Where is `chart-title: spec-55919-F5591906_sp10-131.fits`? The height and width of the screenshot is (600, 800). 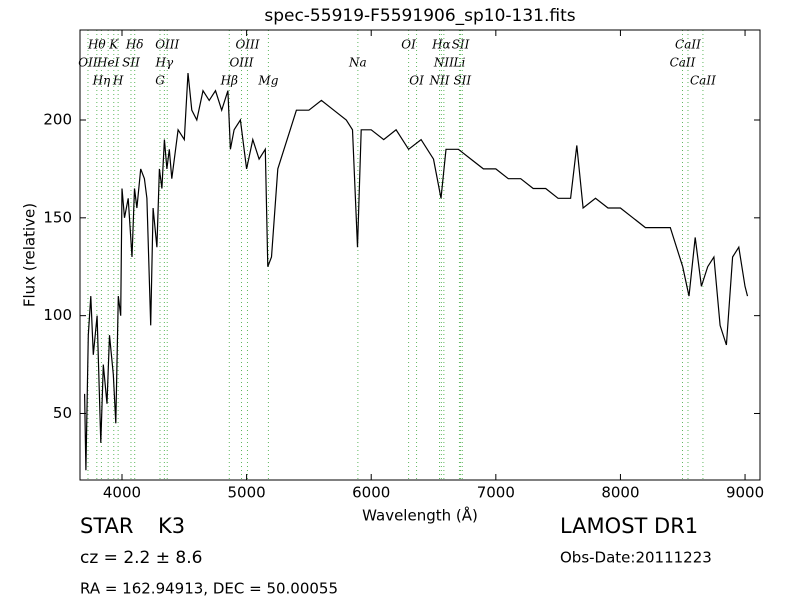
chart-title: spec-55919-F5591906_sp10-131.fits is located at coordinates (419, 16).